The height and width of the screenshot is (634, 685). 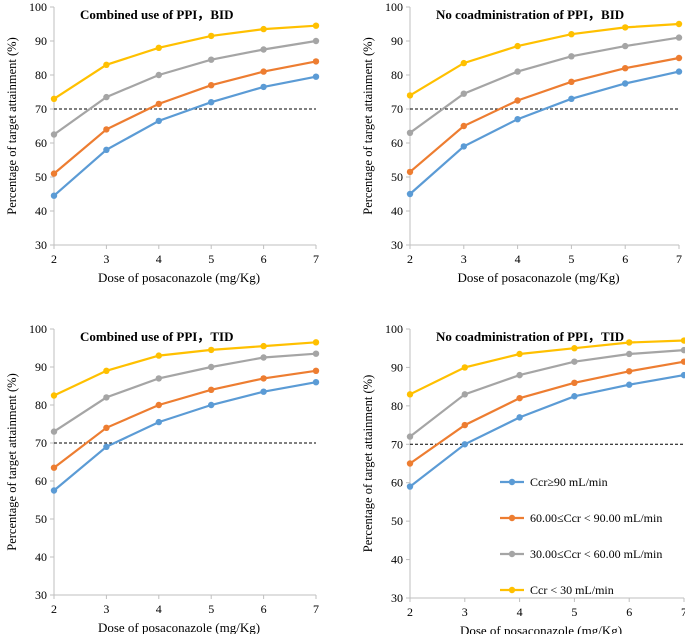 I want to click on y-tick-label: 60, so click(x=41, y=481).